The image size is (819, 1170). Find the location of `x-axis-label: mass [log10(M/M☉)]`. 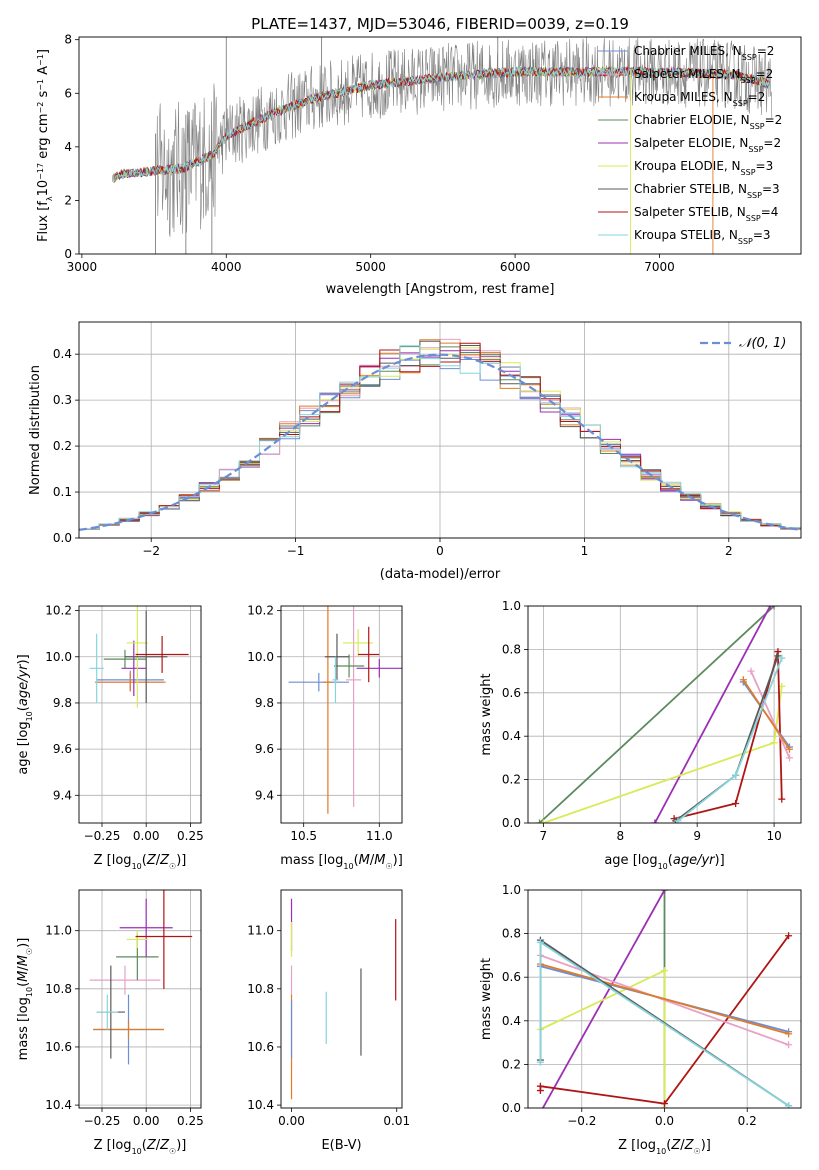

x-axis-label: mass [log10(M/M☉)] is located at coordinates (341, 862).